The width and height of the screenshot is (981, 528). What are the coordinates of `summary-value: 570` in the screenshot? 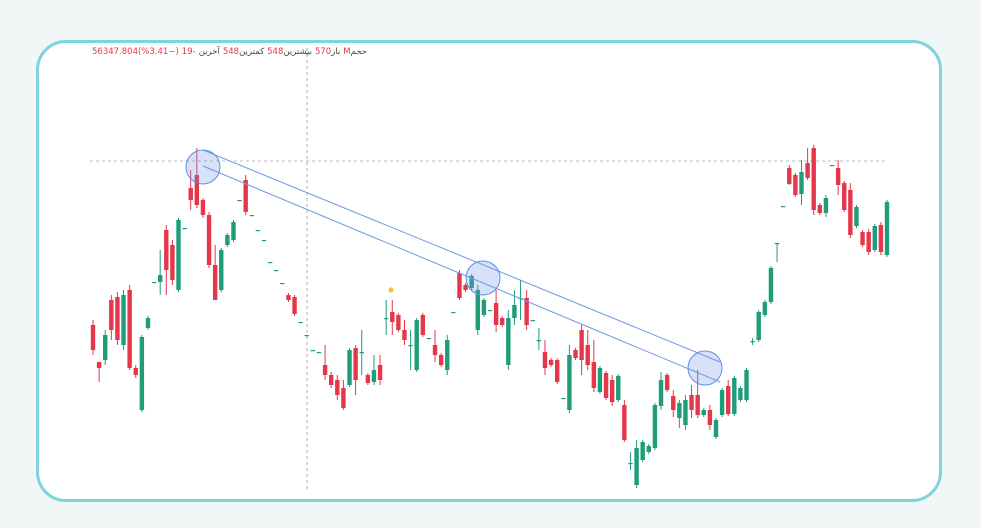 It's located at (323, 52).